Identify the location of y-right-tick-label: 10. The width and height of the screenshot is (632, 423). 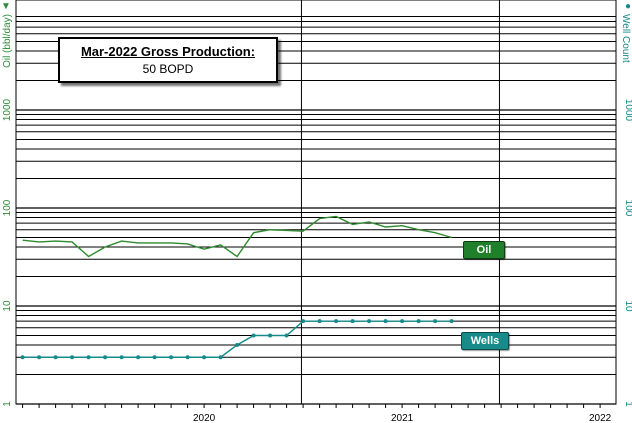
(627, 306).